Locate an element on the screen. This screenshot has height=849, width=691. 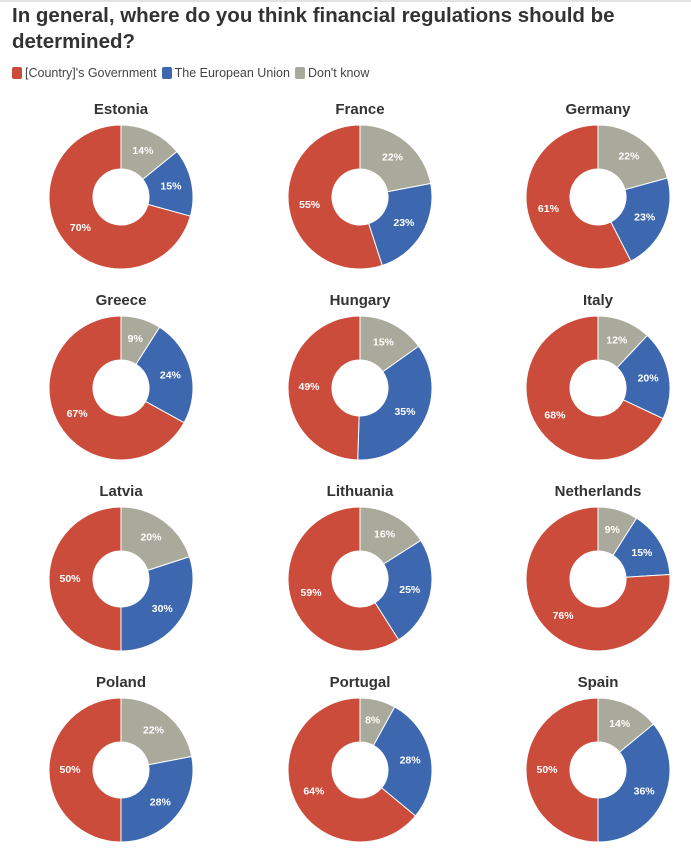
donut-chart-france: France 22% 23% 55% is located at coordinates (360, 188).